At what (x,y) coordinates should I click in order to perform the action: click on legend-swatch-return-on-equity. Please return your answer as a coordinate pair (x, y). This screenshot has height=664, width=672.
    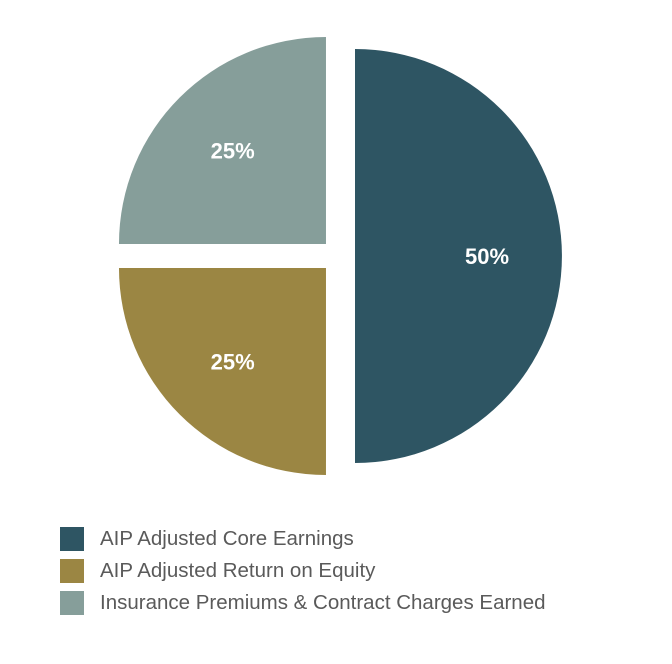
    Looking at the image, I should click on (72, 571).